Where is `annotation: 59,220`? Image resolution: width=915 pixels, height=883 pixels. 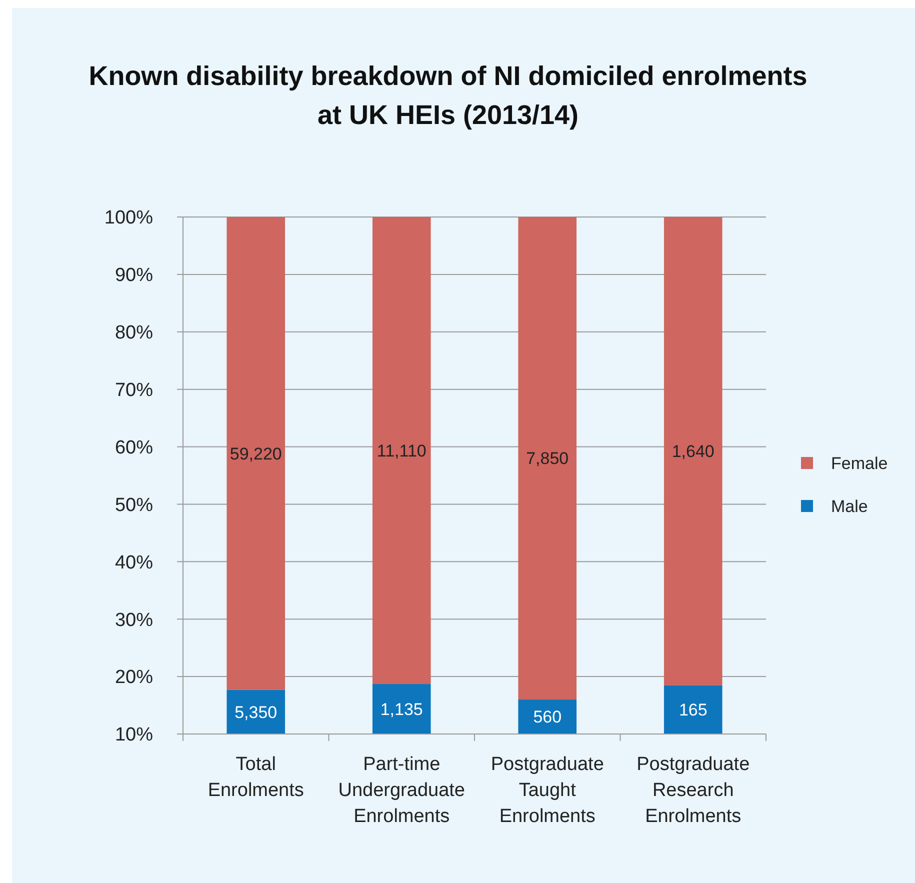 annotation: 59,220 is located at coordinates (256, 454).